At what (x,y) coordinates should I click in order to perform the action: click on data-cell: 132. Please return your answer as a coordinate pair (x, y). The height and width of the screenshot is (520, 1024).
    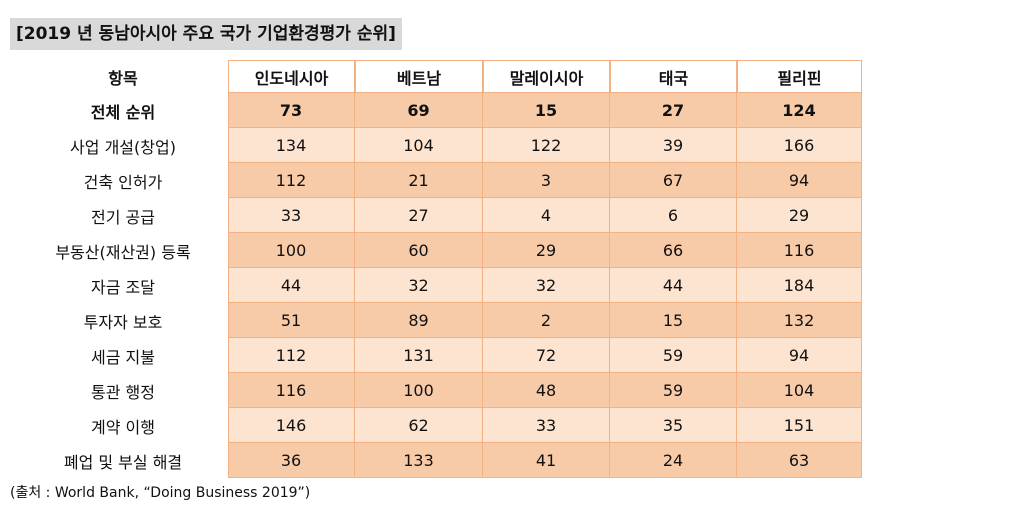
    Looking at the image, I should click on (799, 320).